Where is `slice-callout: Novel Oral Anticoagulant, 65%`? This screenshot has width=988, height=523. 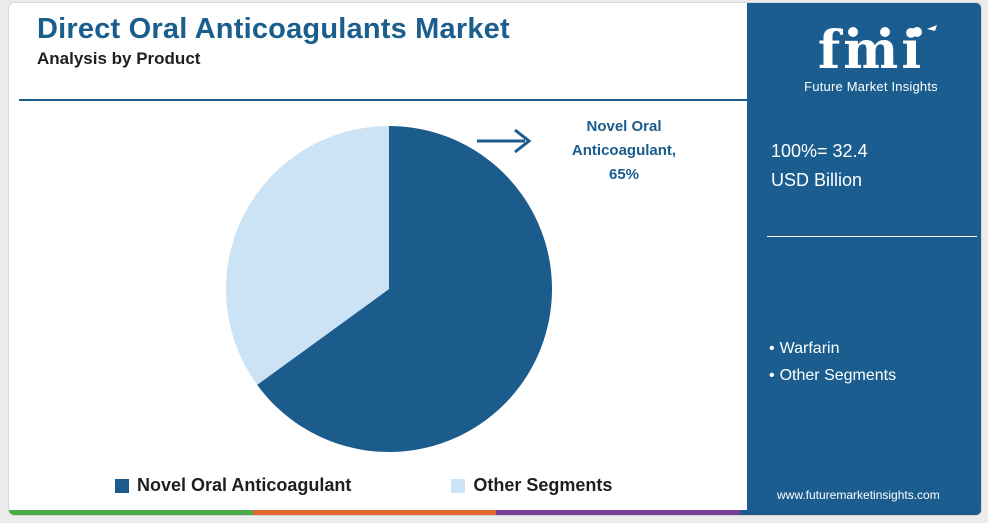 slice-callout: Novel Oral Anticoagulant, 65% is located at coordinates (624, 151).